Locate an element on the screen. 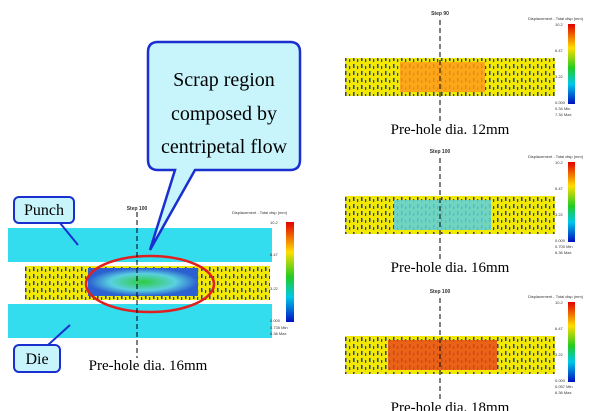 This screenshot has width=589, height=411. callout-line: centripetal flow is located at coordinates (224, 147).